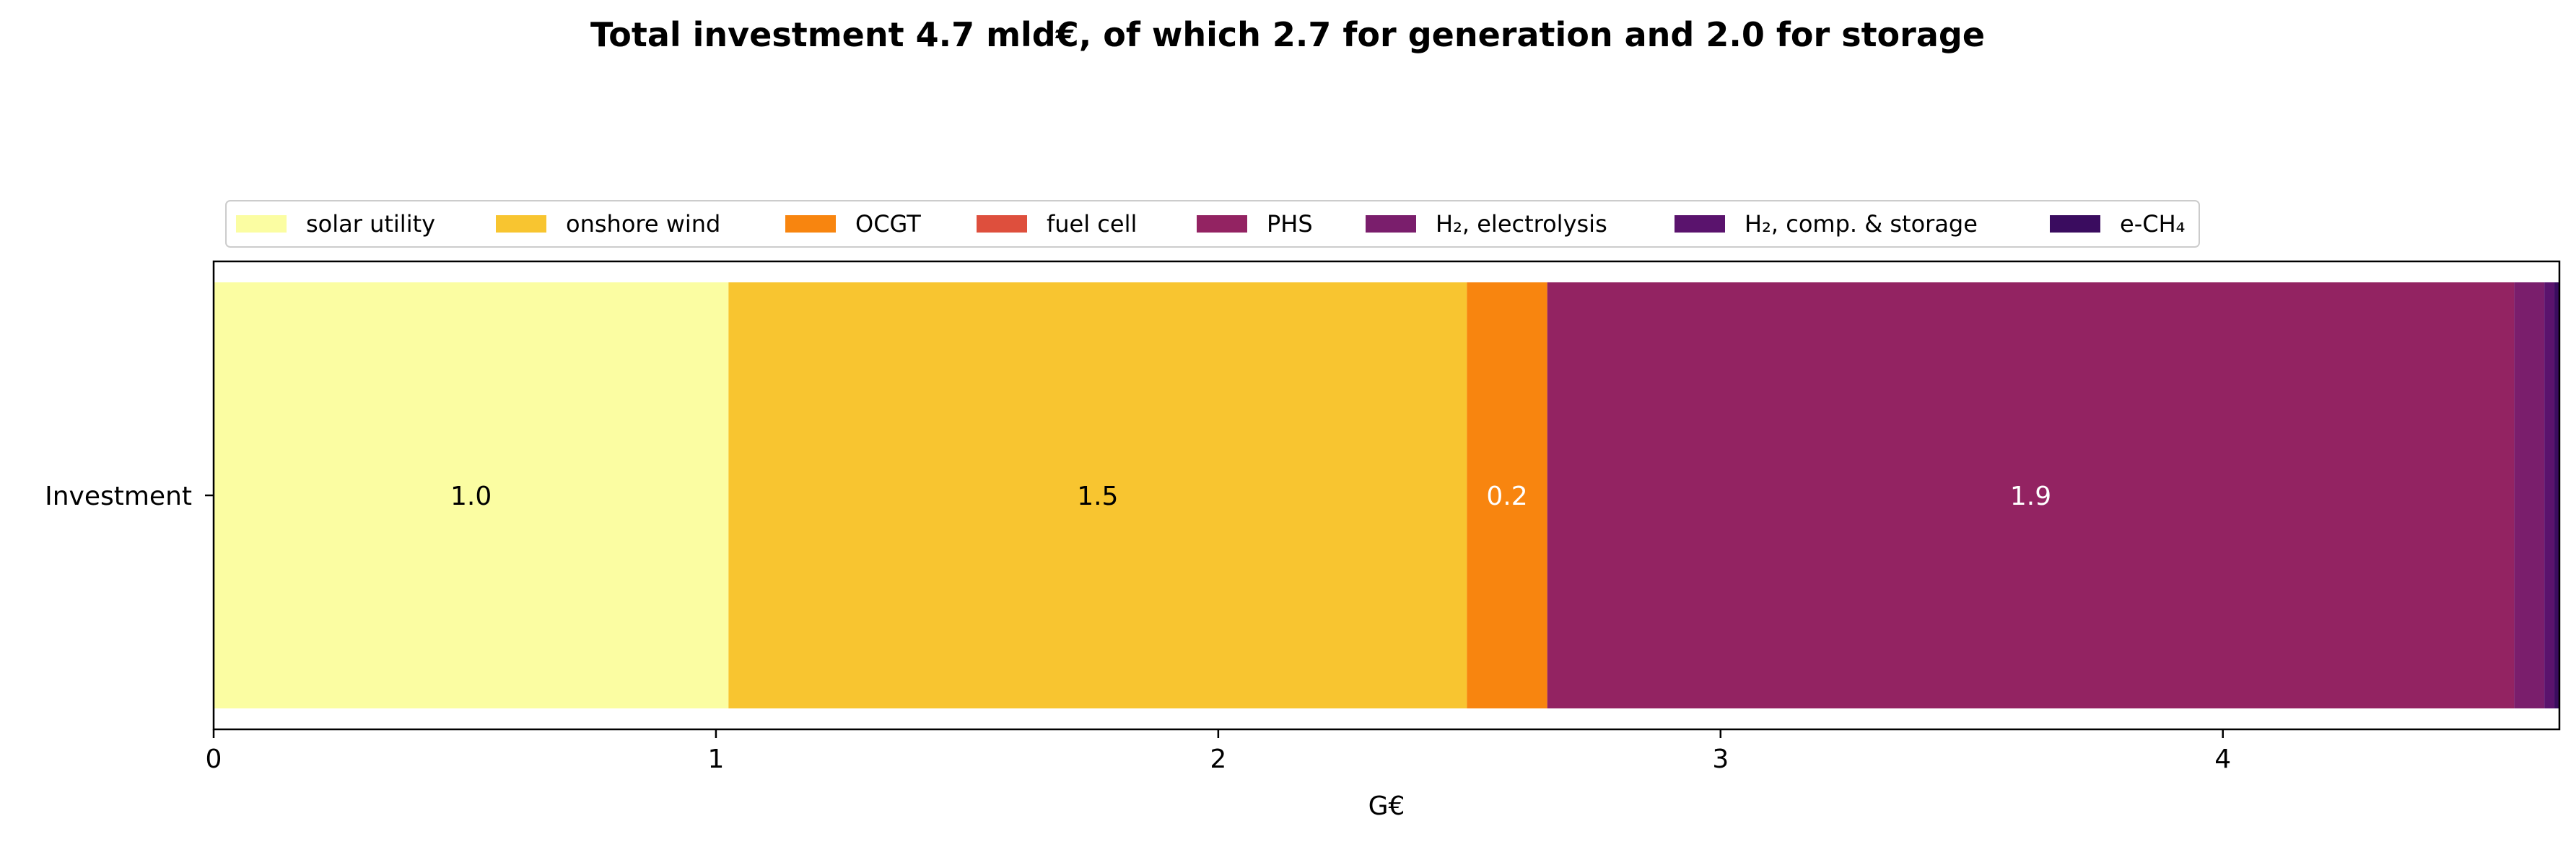  What do you see at coordinates (643, 224) in the screenshot?
I see `legend-entry-label: onshore wind` at bounding box center [643, 224].